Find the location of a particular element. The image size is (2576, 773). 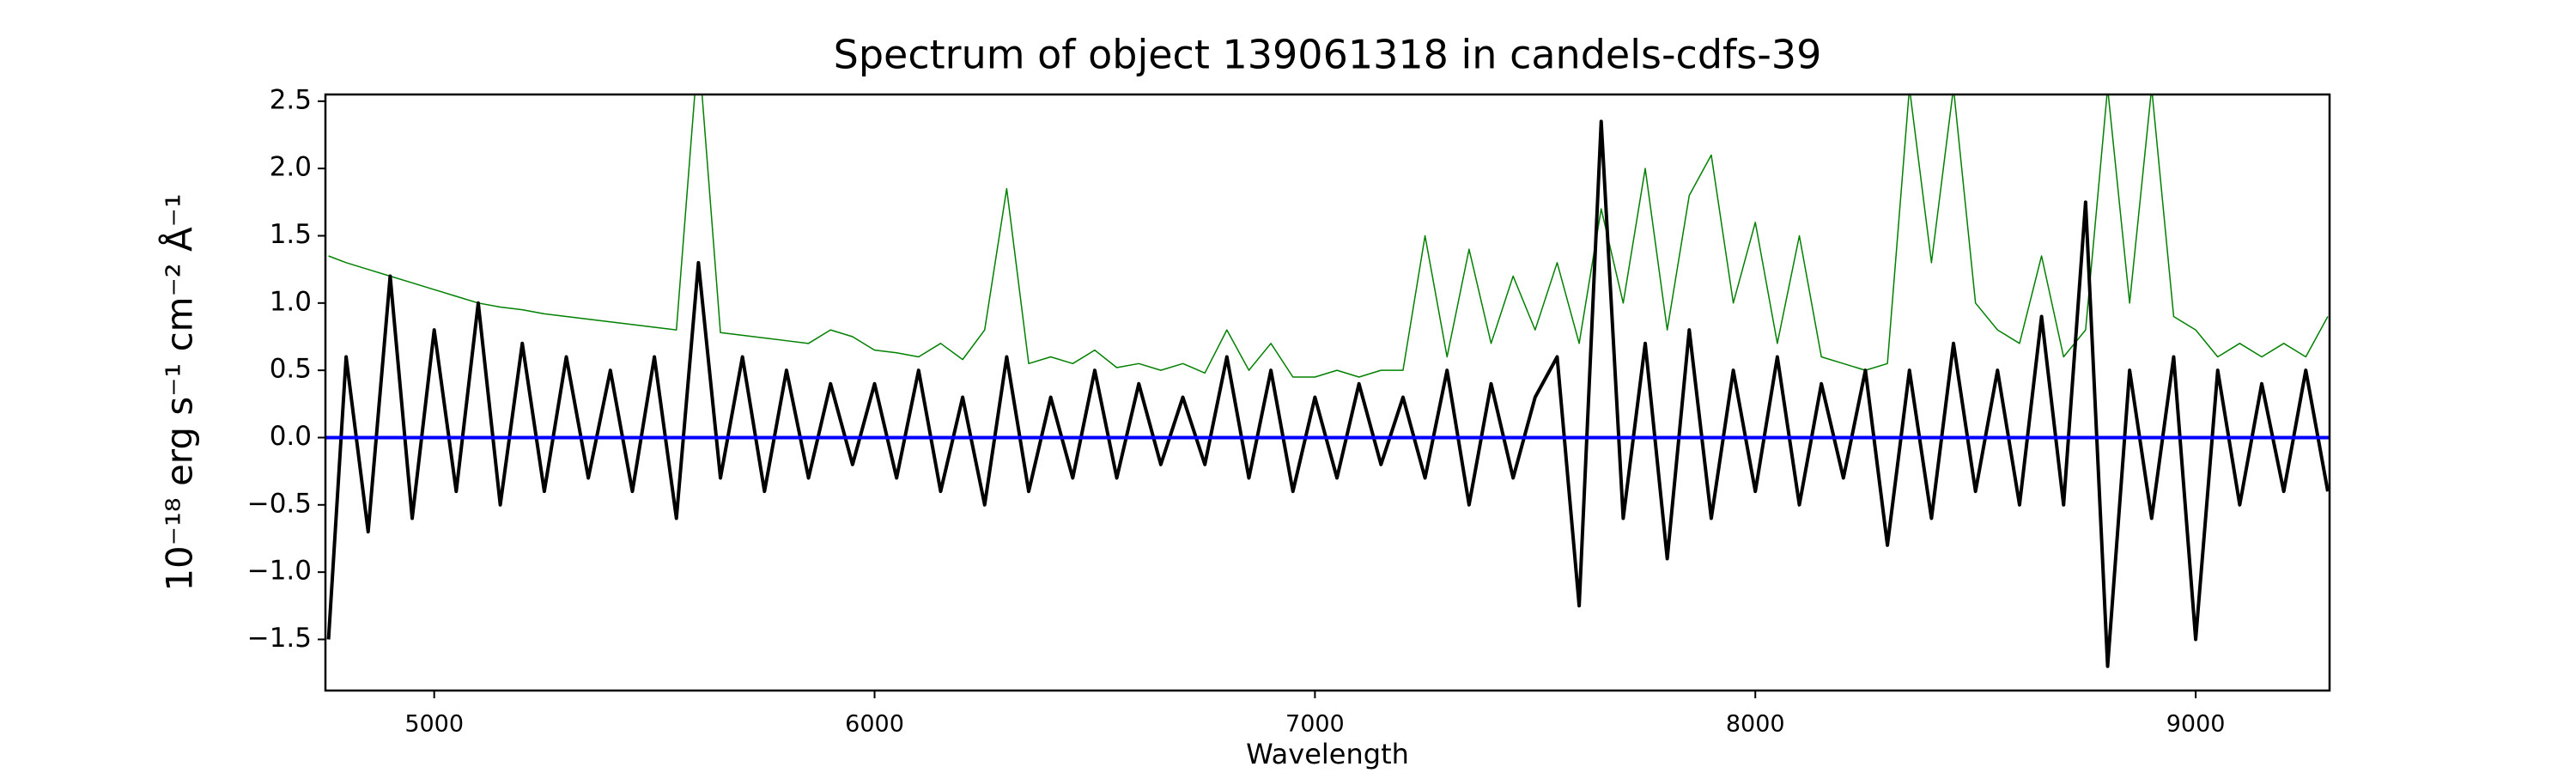

y-tick-label: −0.5 is located at coordinates (280, 503).